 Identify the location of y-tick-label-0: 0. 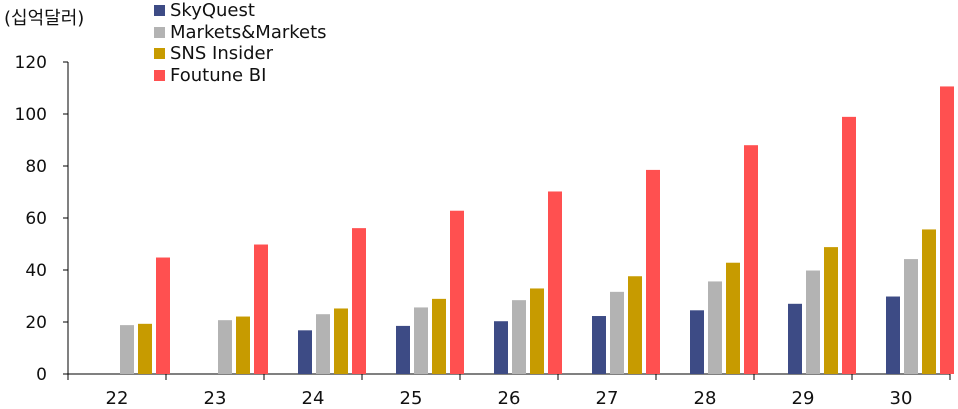
(41, 375).